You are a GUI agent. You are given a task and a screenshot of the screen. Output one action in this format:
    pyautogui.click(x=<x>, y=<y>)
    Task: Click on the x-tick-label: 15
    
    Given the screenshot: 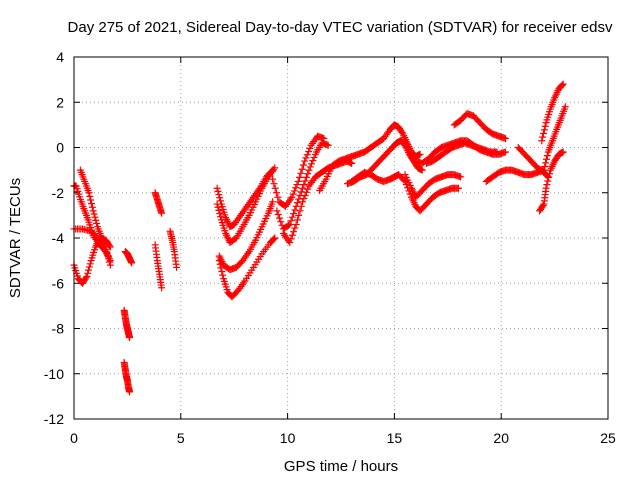 What is the action you would take?
    pyautogui.click(x=395, y=438)
    